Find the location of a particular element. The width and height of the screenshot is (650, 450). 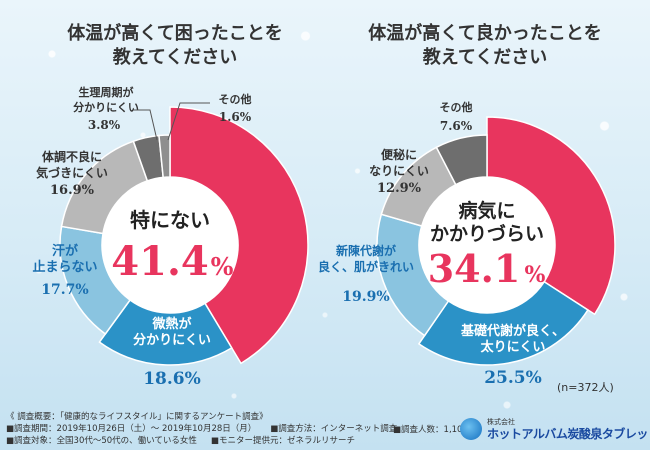

left-slice-label: 汗が is located at coordinates (65, 251).